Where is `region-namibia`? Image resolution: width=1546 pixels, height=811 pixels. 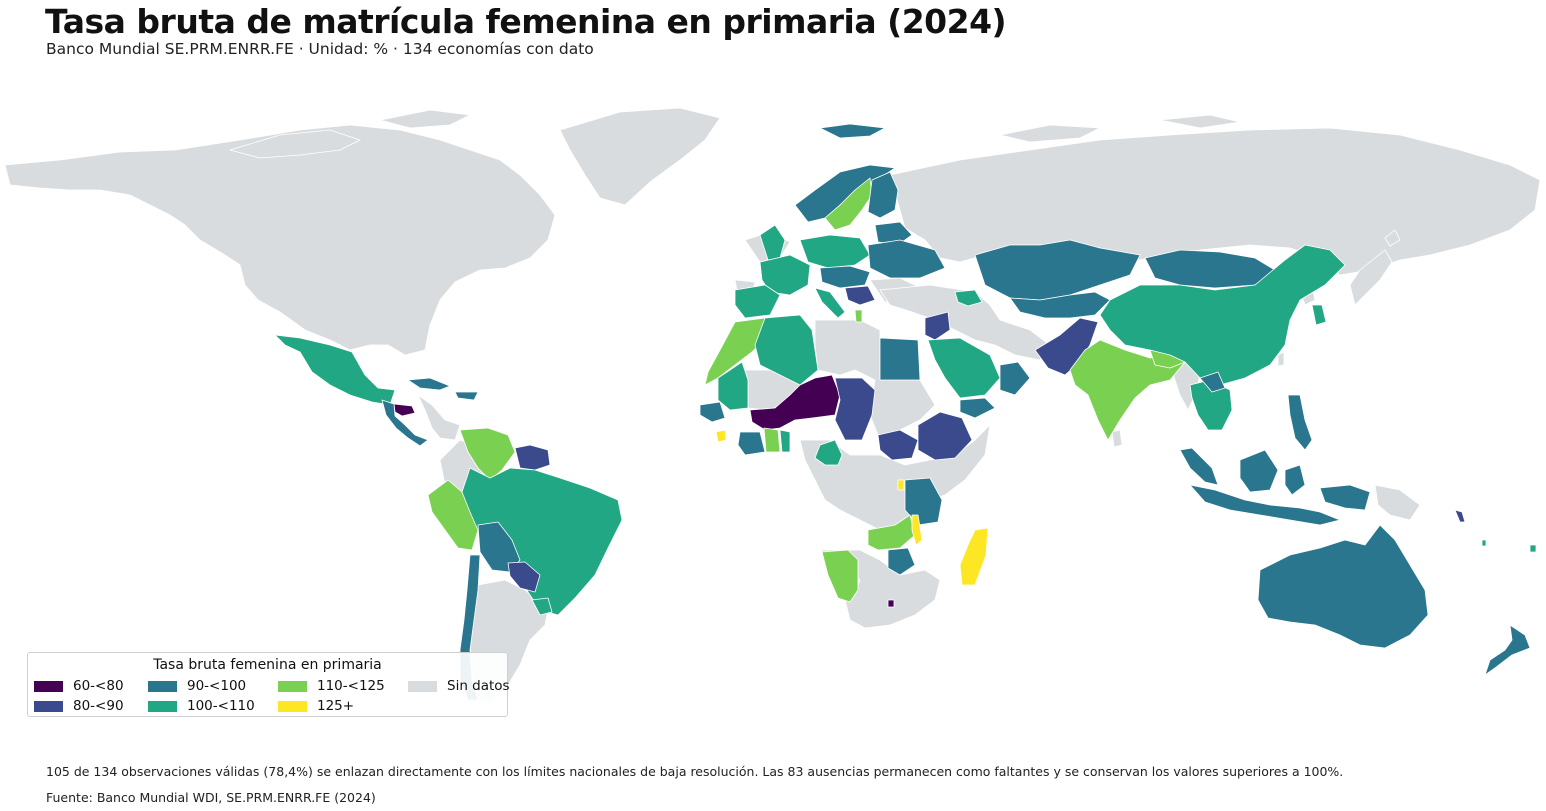 region-namibia is located at coordinates (840, 576).